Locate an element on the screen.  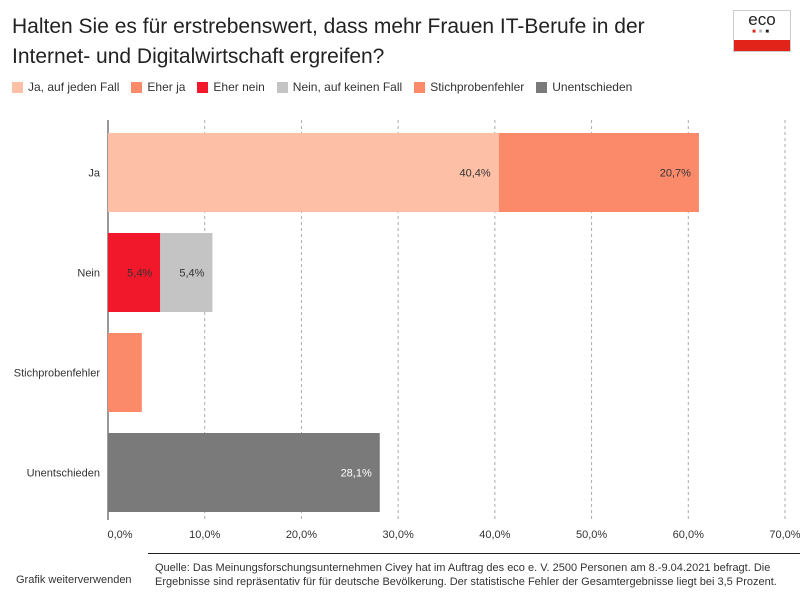
x-tick-label: 0,0% is located at coordinates (119, 535).